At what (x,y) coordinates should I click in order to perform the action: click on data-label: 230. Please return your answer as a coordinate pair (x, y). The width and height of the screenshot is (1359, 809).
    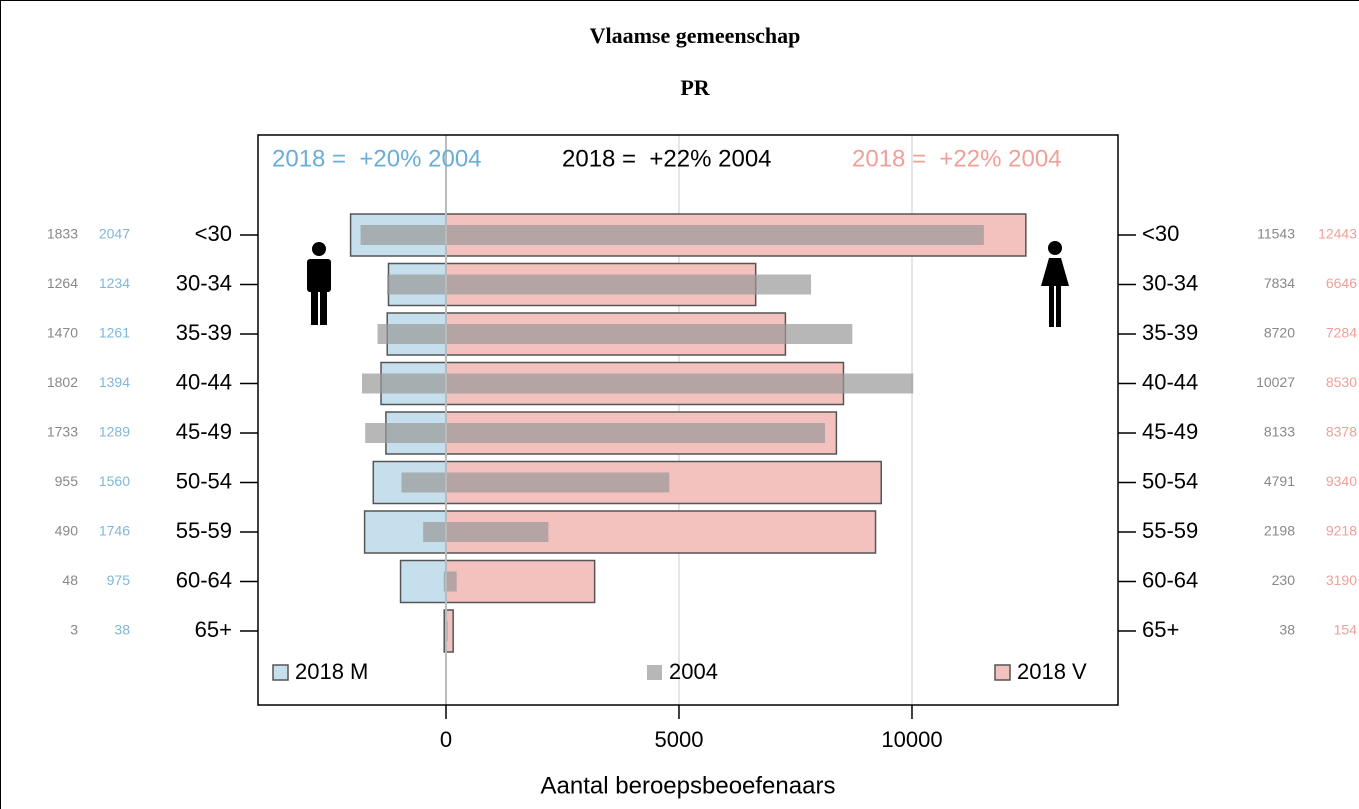
    Looking at the image, I should click on (1284, 580).